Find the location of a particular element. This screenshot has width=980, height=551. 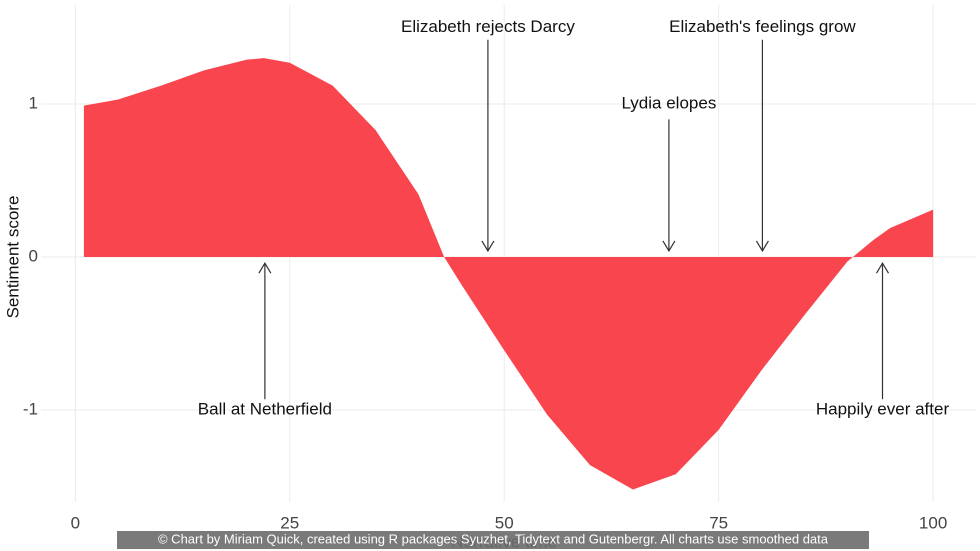

x-tick-label: 100 is located at coordinates (933, 522).